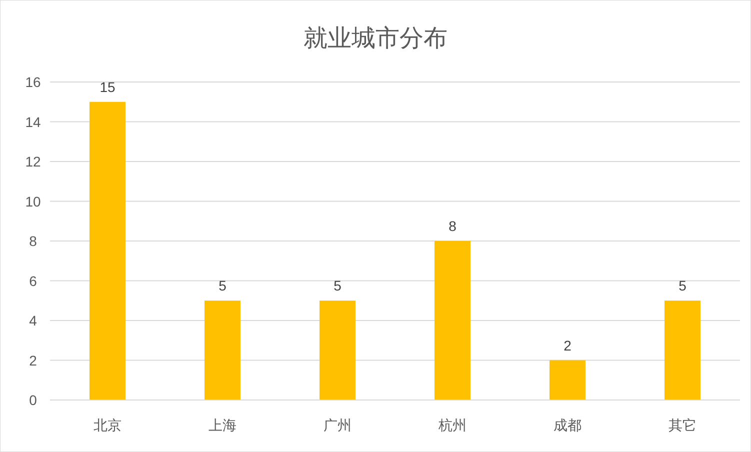  I want to click on x-tick-label: 其它, so click(682, 425).